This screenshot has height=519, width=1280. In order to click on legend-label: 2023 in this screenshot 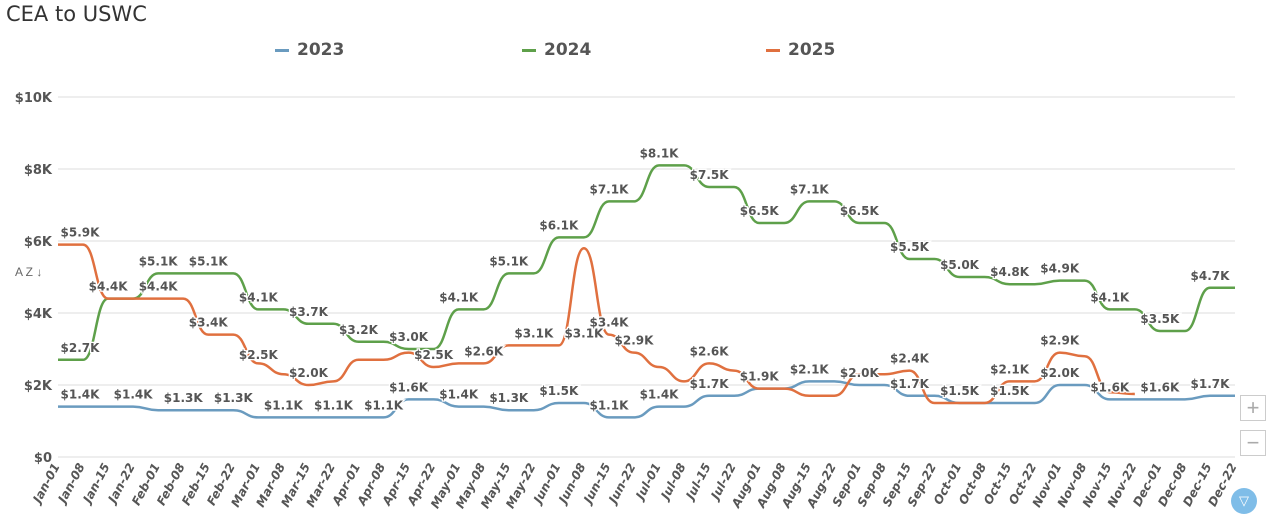, I will do `click(321, 50)`.